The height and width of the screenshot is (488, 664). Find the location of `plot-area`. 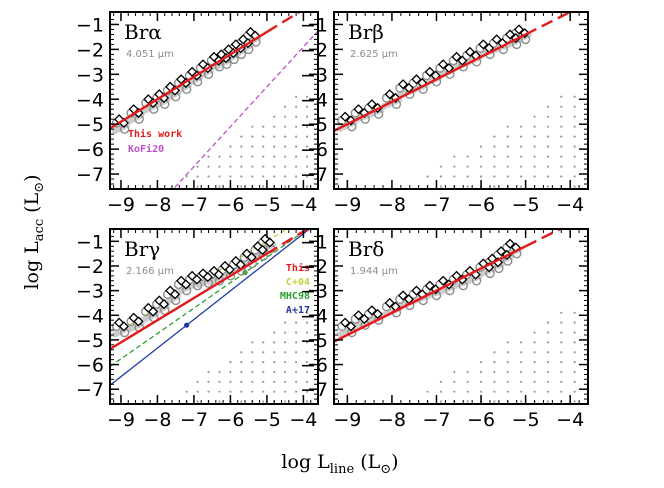

plot-area is located at coordinates (214, 100).